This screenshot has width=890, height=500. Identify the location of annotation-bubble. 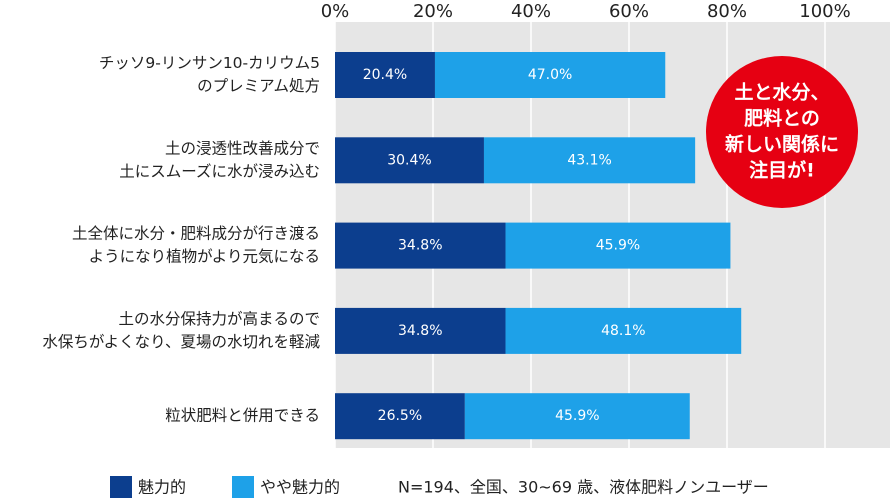
(782, 132).